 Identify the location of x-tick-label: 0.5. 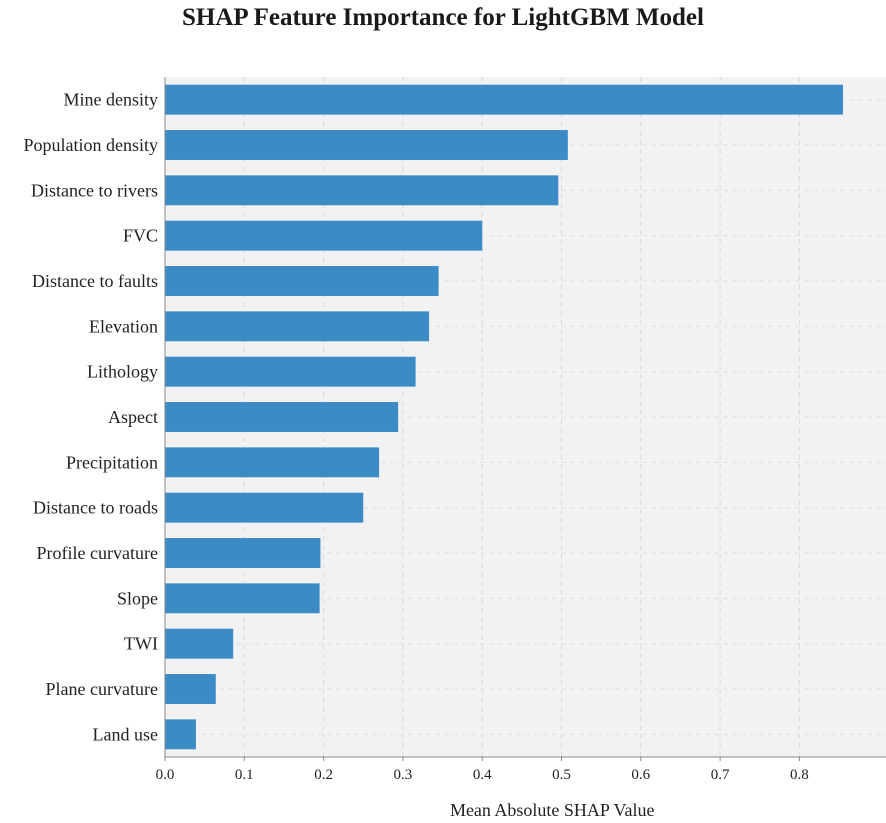
(561, 775).